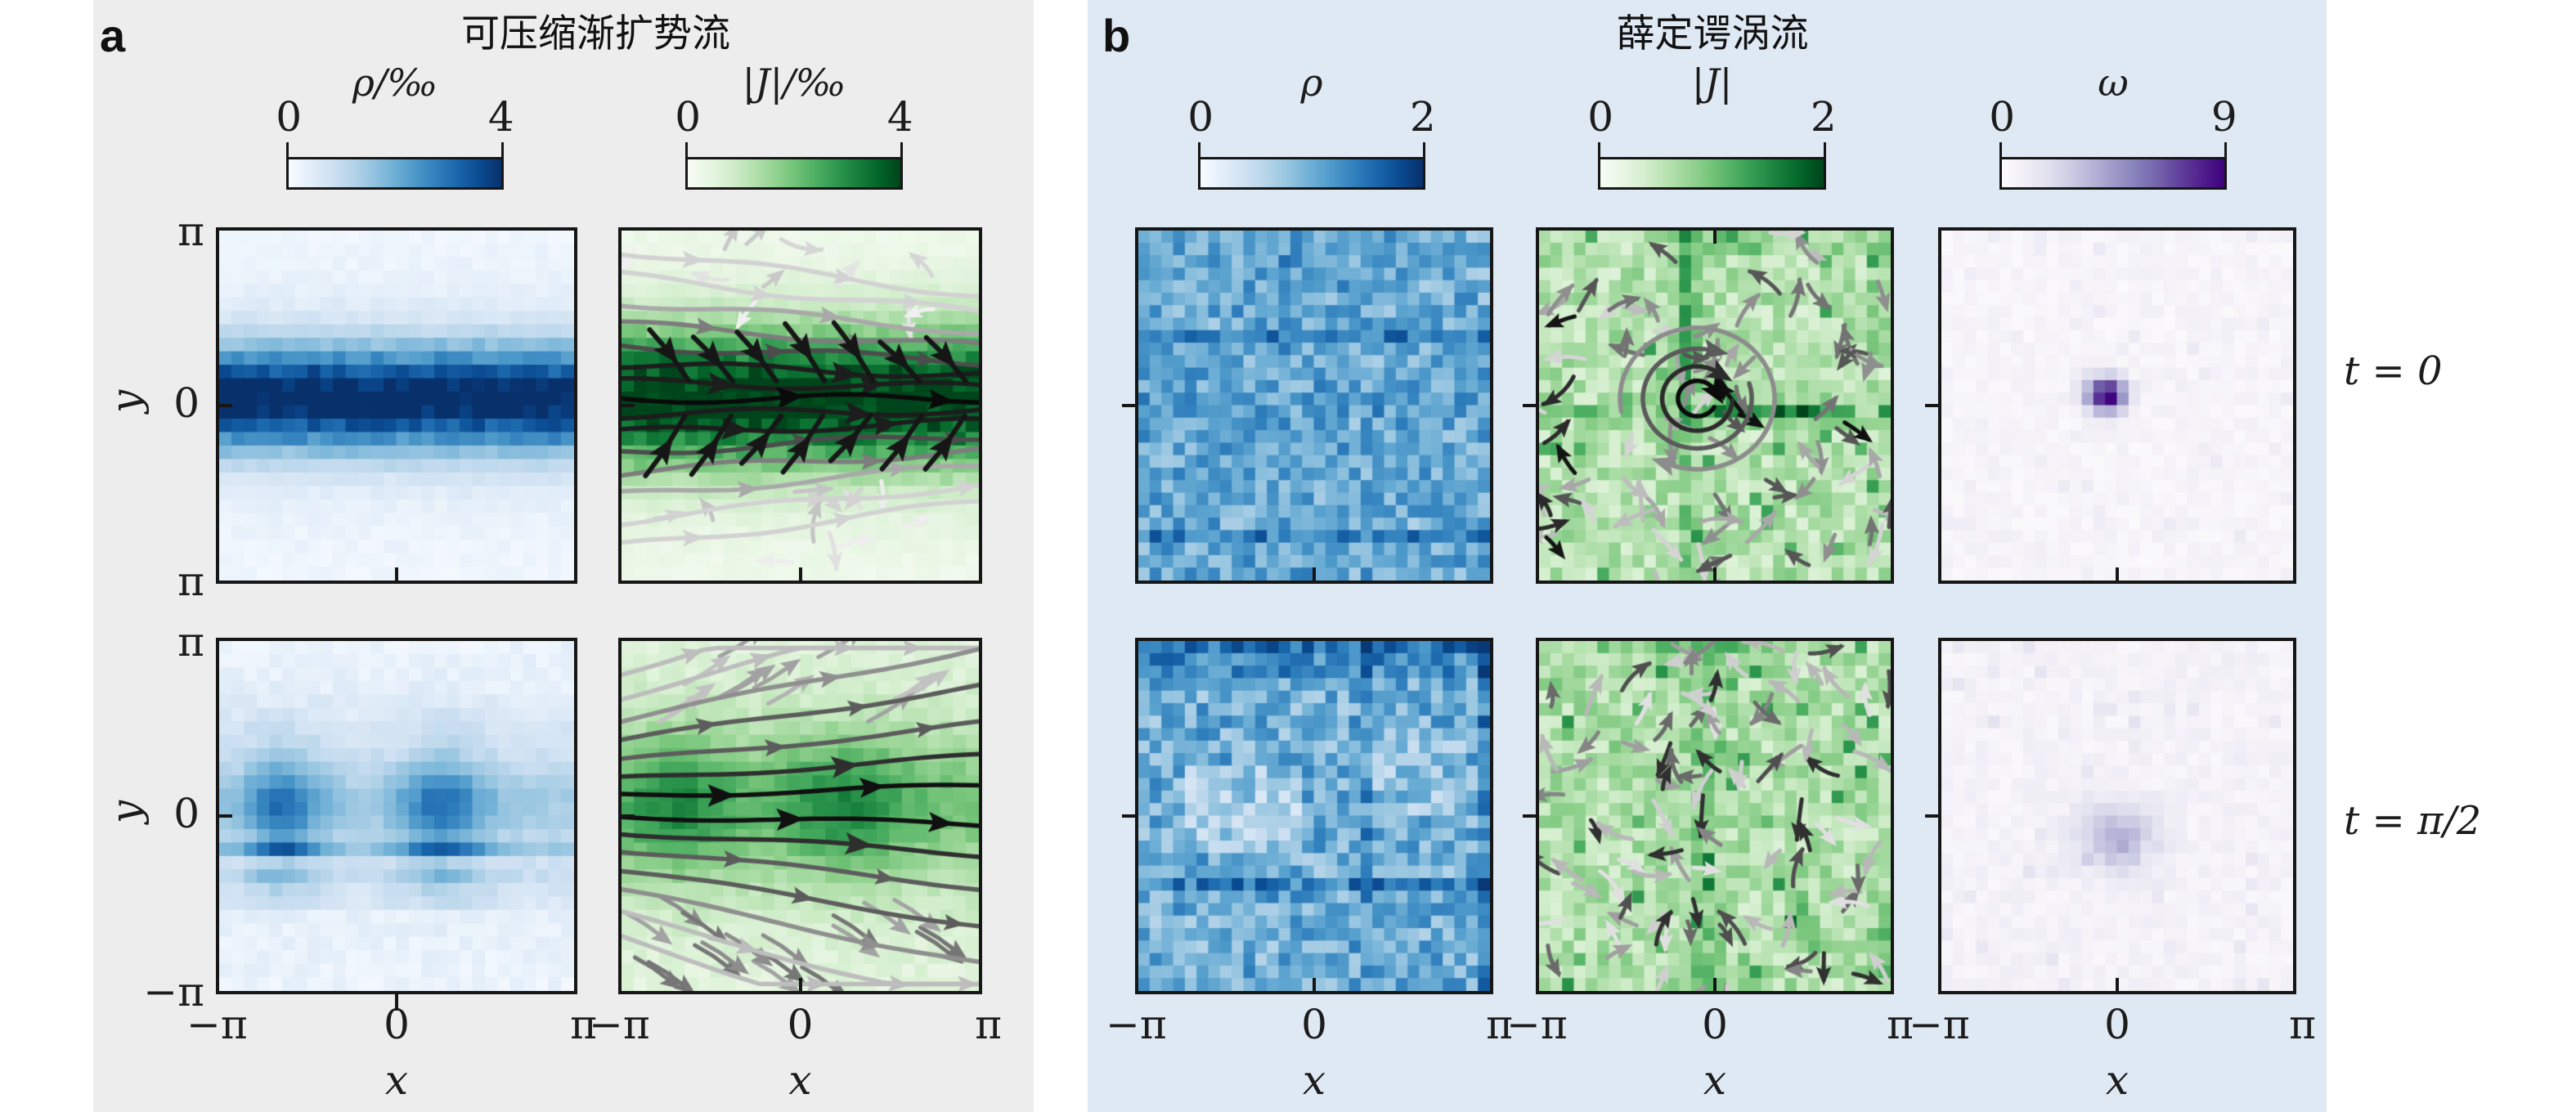  What do you see at coordinates (1715, 406) in the screenshot?
I see `heatmap-canvas-b-J-t0` at bounding box center [1715, 406].